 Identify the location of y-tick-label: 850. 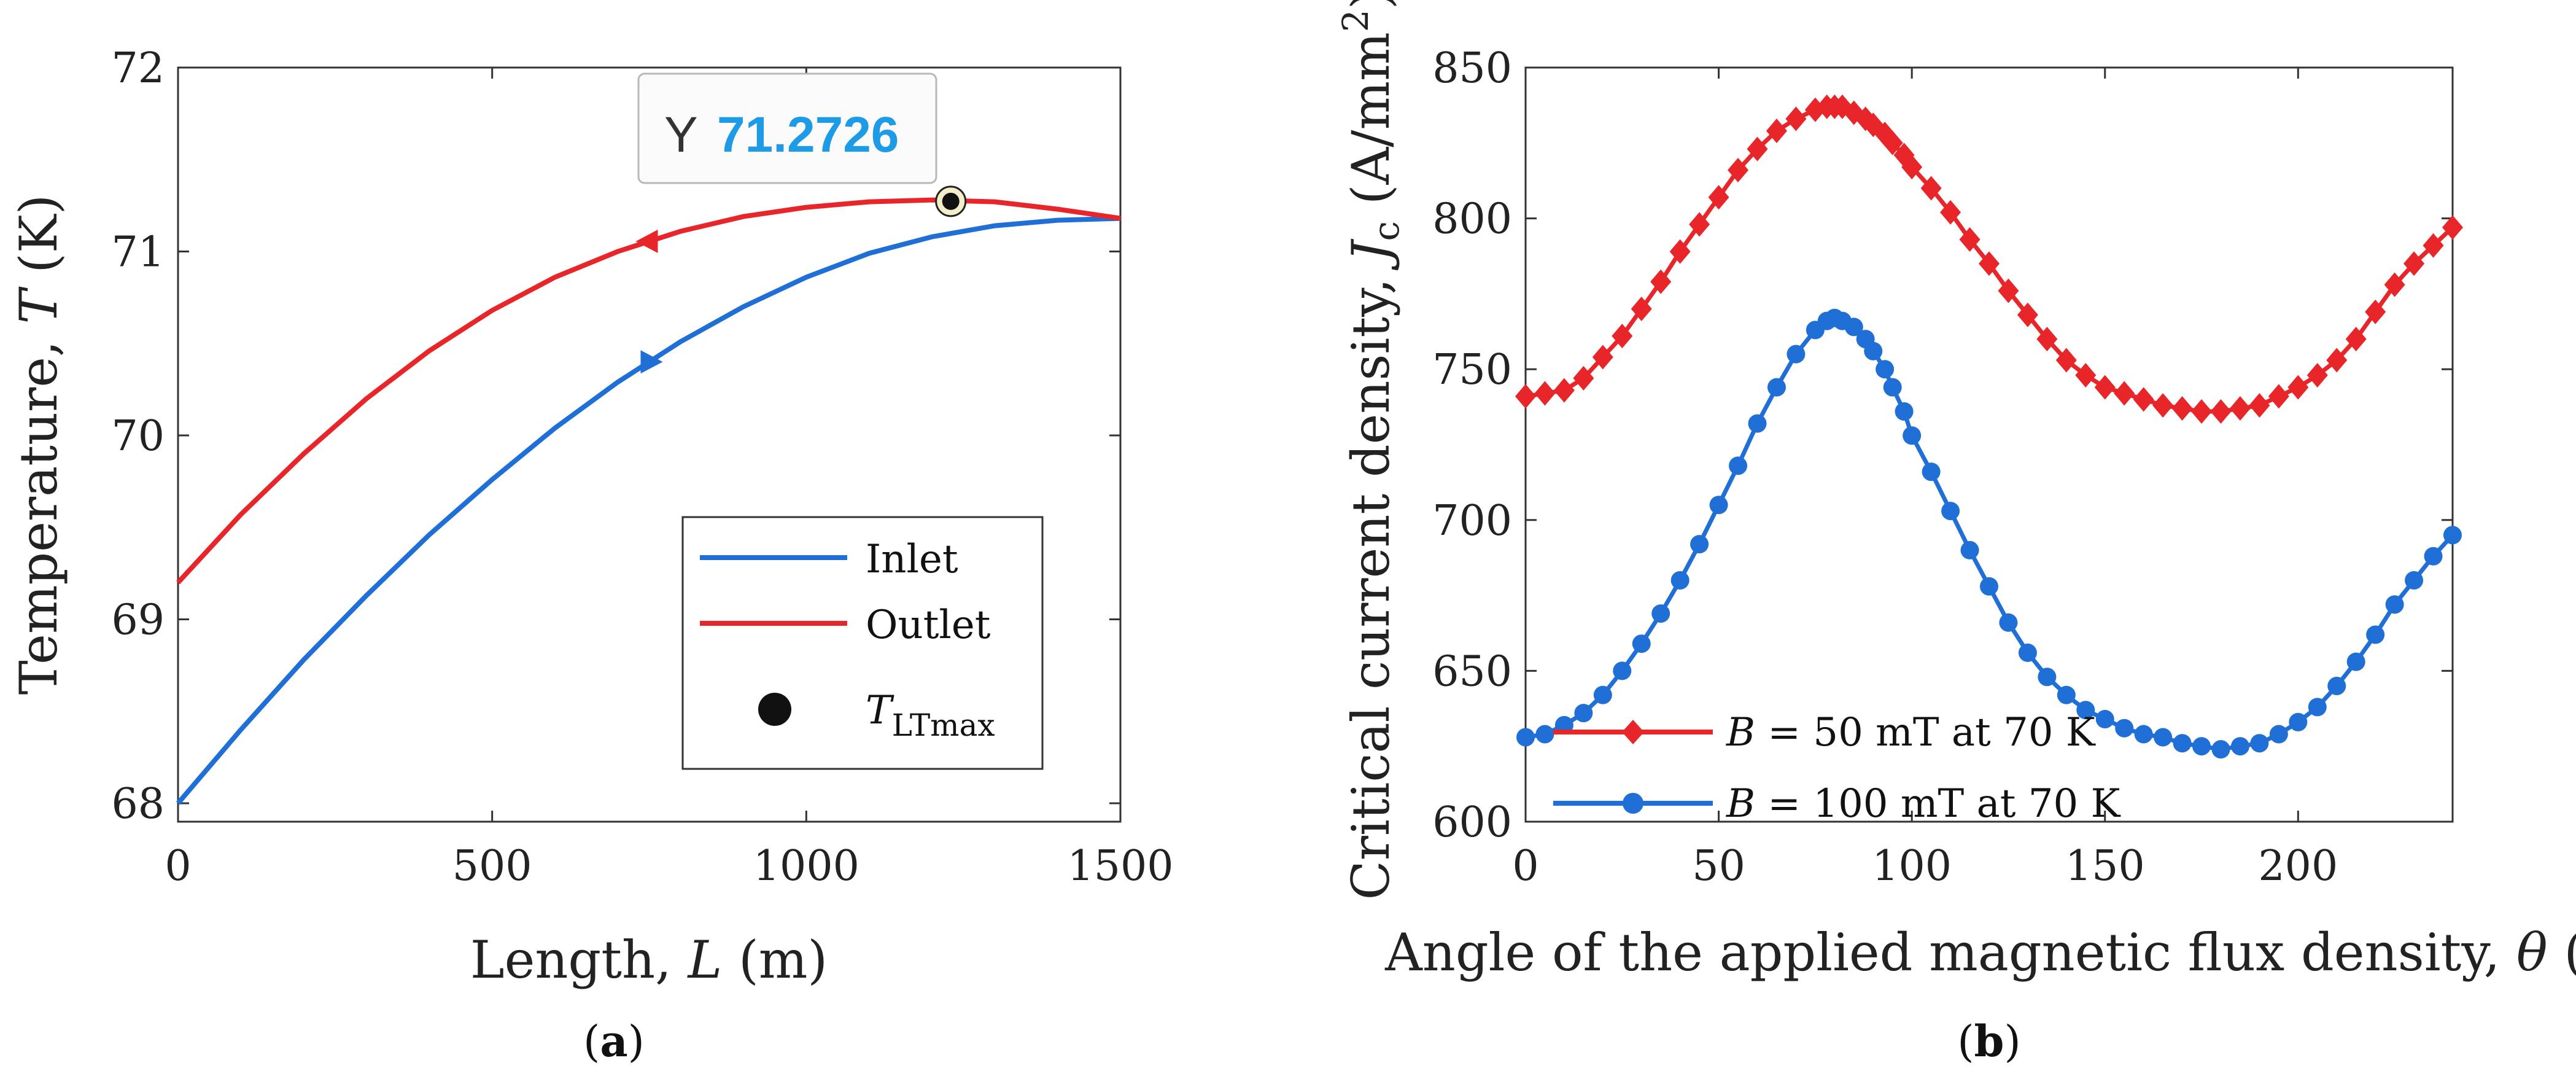
(1472, 68).